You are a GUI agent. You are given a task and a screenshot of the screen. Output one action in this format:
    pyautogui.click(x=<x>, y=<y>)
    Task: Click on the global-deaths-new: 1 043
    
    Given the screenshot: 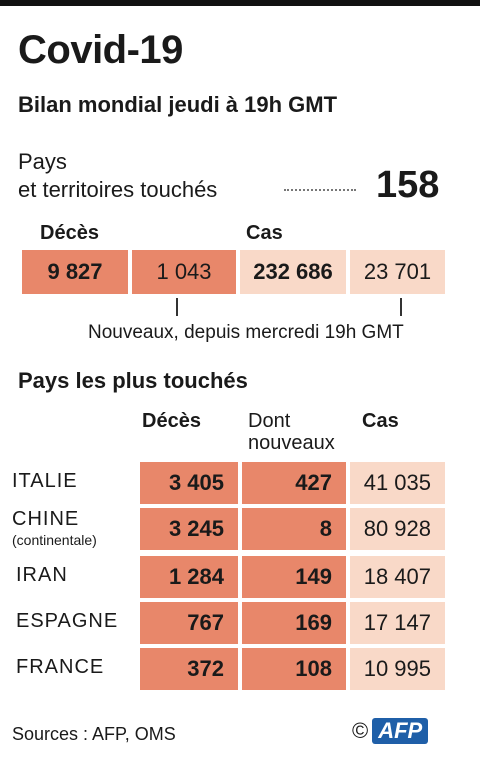 What is the action you would take?
    pyautogui.click(x=184, y=272)
    